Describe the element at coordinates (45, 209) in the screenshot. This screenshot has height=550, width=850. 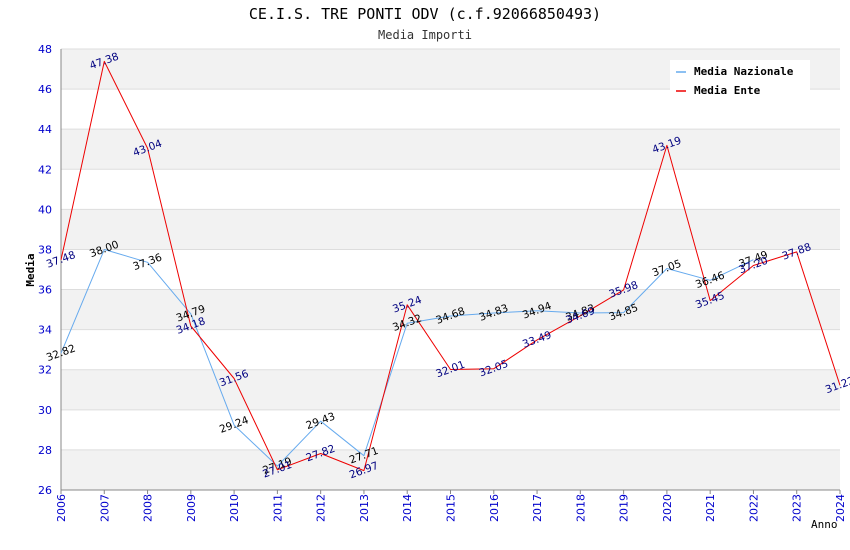
I see `y-tick-label: 40` at that location.